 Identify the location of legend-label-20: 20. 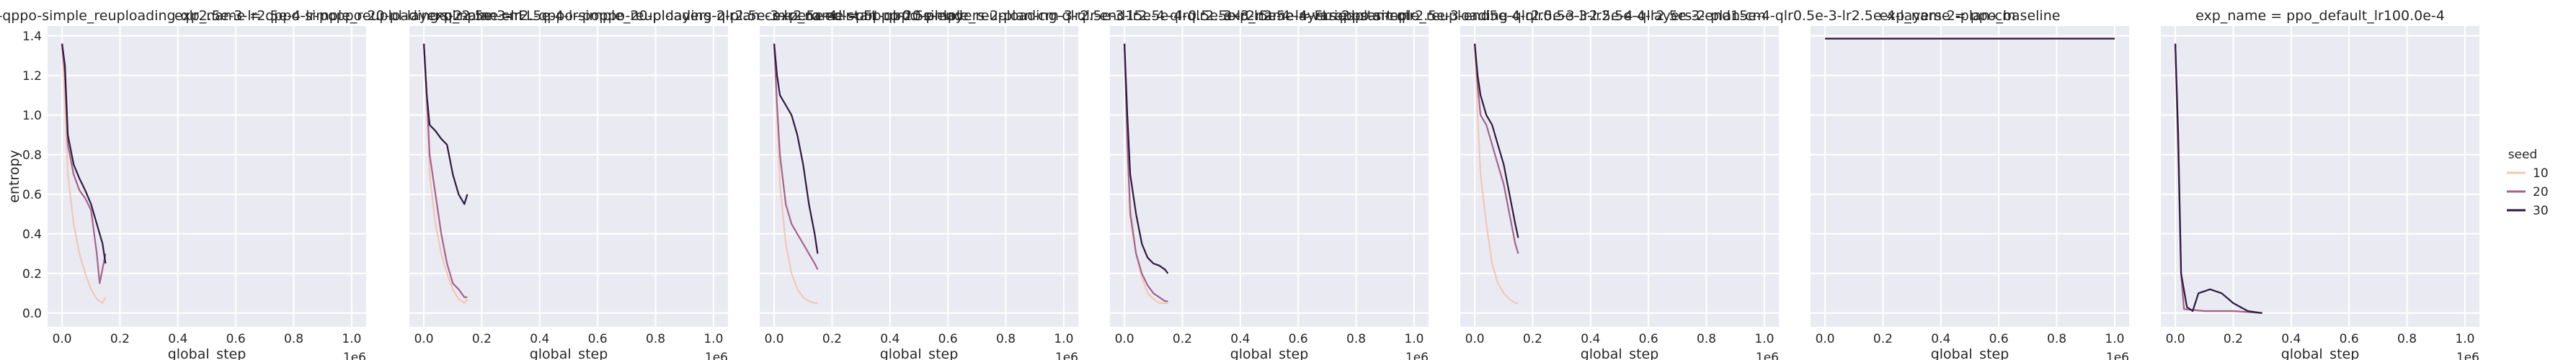
(2541, 192).